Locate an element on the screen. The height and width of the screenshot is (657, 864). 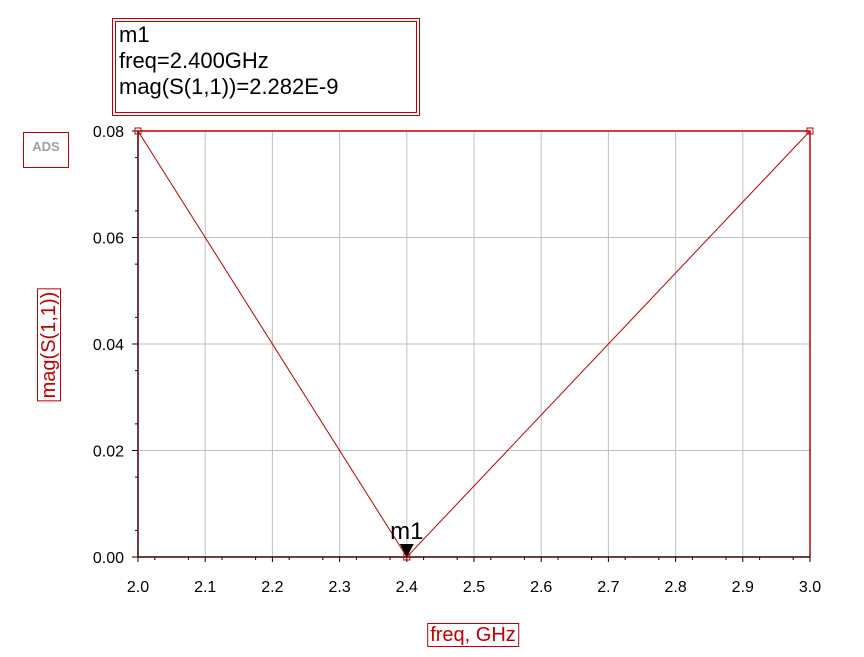
marker-label: m1 is located at coordinates (406, 531).